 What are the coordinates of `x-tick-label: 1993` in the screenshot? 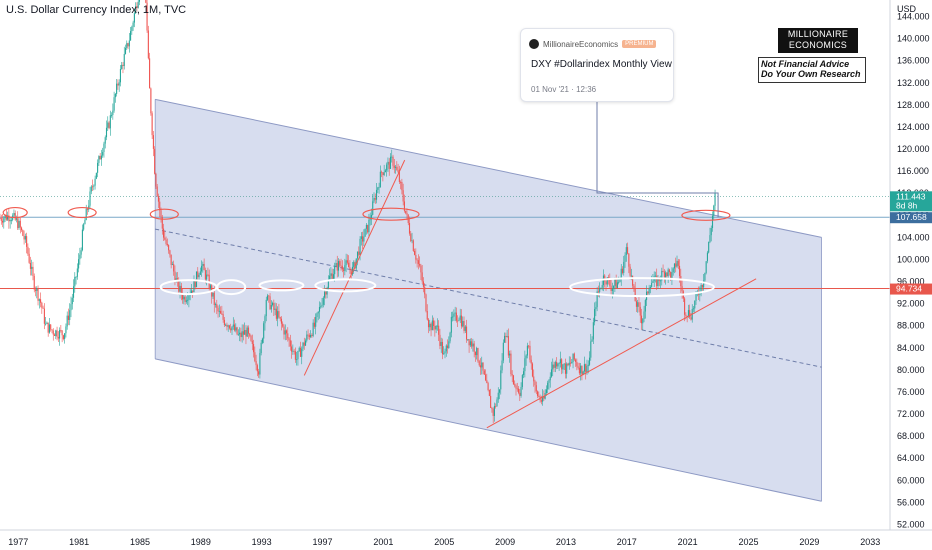 It's located at (262, 542).